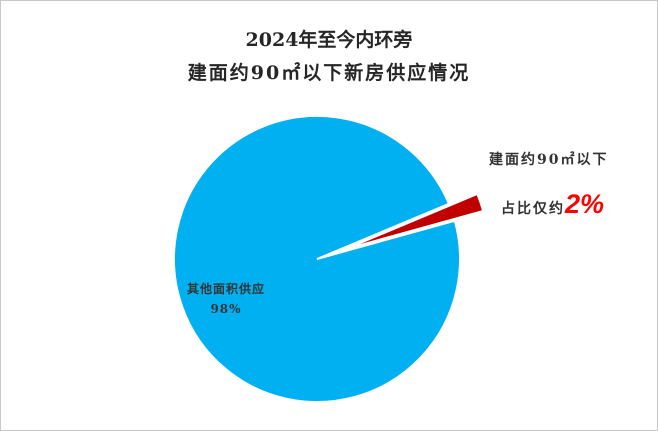 This screenshot has width=658, height=431. Describe the element at coordinates (329, 73) in the screenshot. I see `chart-title-line2: 建面约90㎡以下新房供应情况` at that location.